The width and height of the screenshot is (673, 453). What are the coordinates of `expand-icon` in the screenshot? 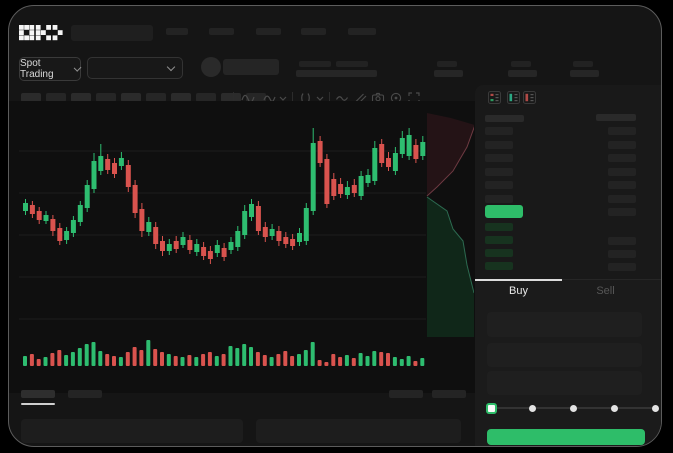 It's located at (414, 98).